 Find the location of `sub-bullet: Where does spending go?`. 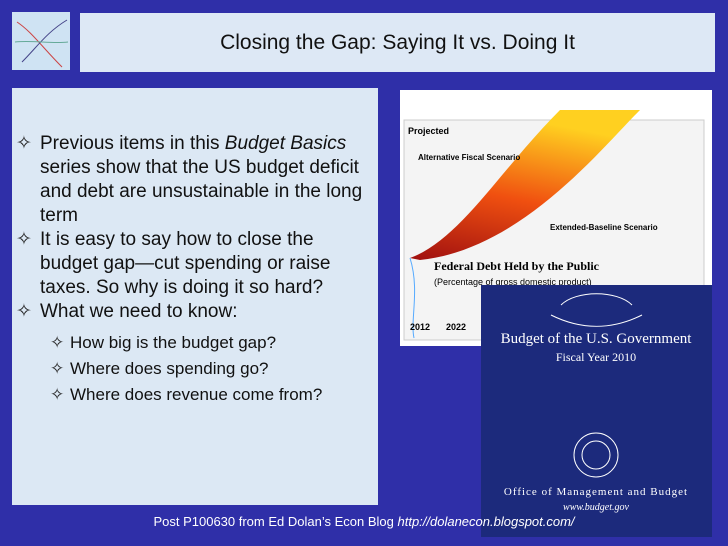

sub-bullet: Where does spending go? is located at coordinates (208, 369).